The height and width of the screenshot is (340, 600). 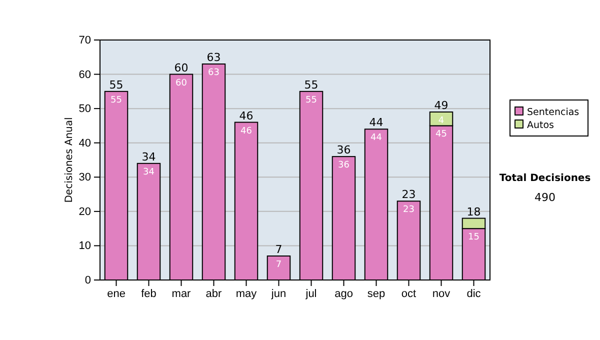 What do you see at coordinates (441, 135) in the screenshot?
I see `data-label: 45` at bounding box center [441, 135].